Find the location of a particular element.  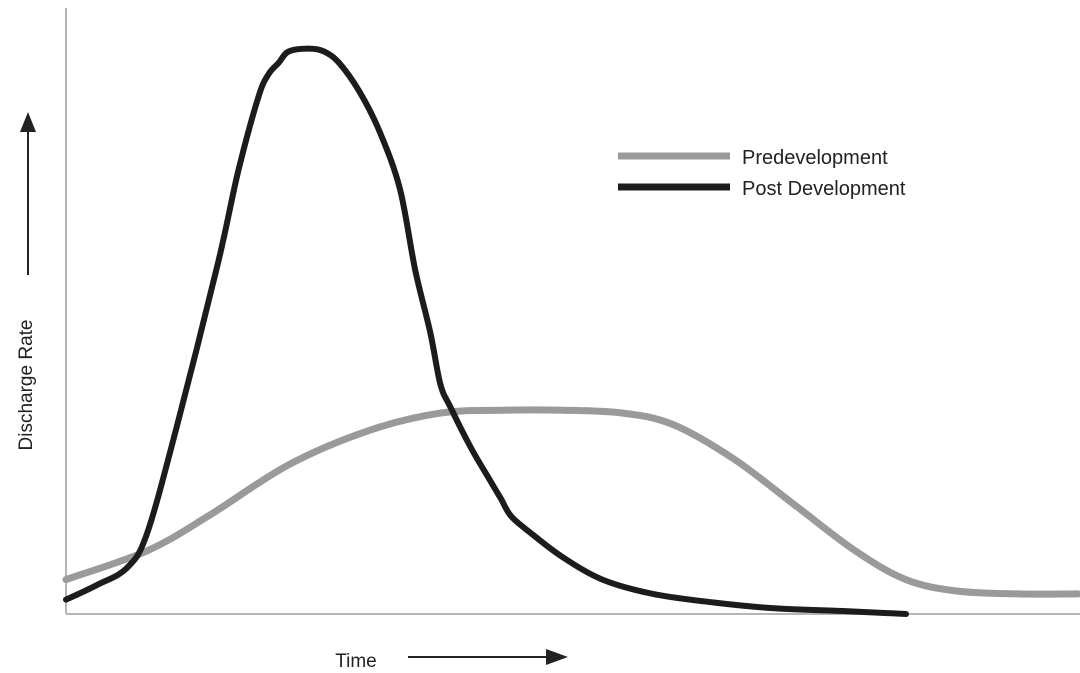

y-axis-label: Discharge Rate is located at coordinates (26, 385).